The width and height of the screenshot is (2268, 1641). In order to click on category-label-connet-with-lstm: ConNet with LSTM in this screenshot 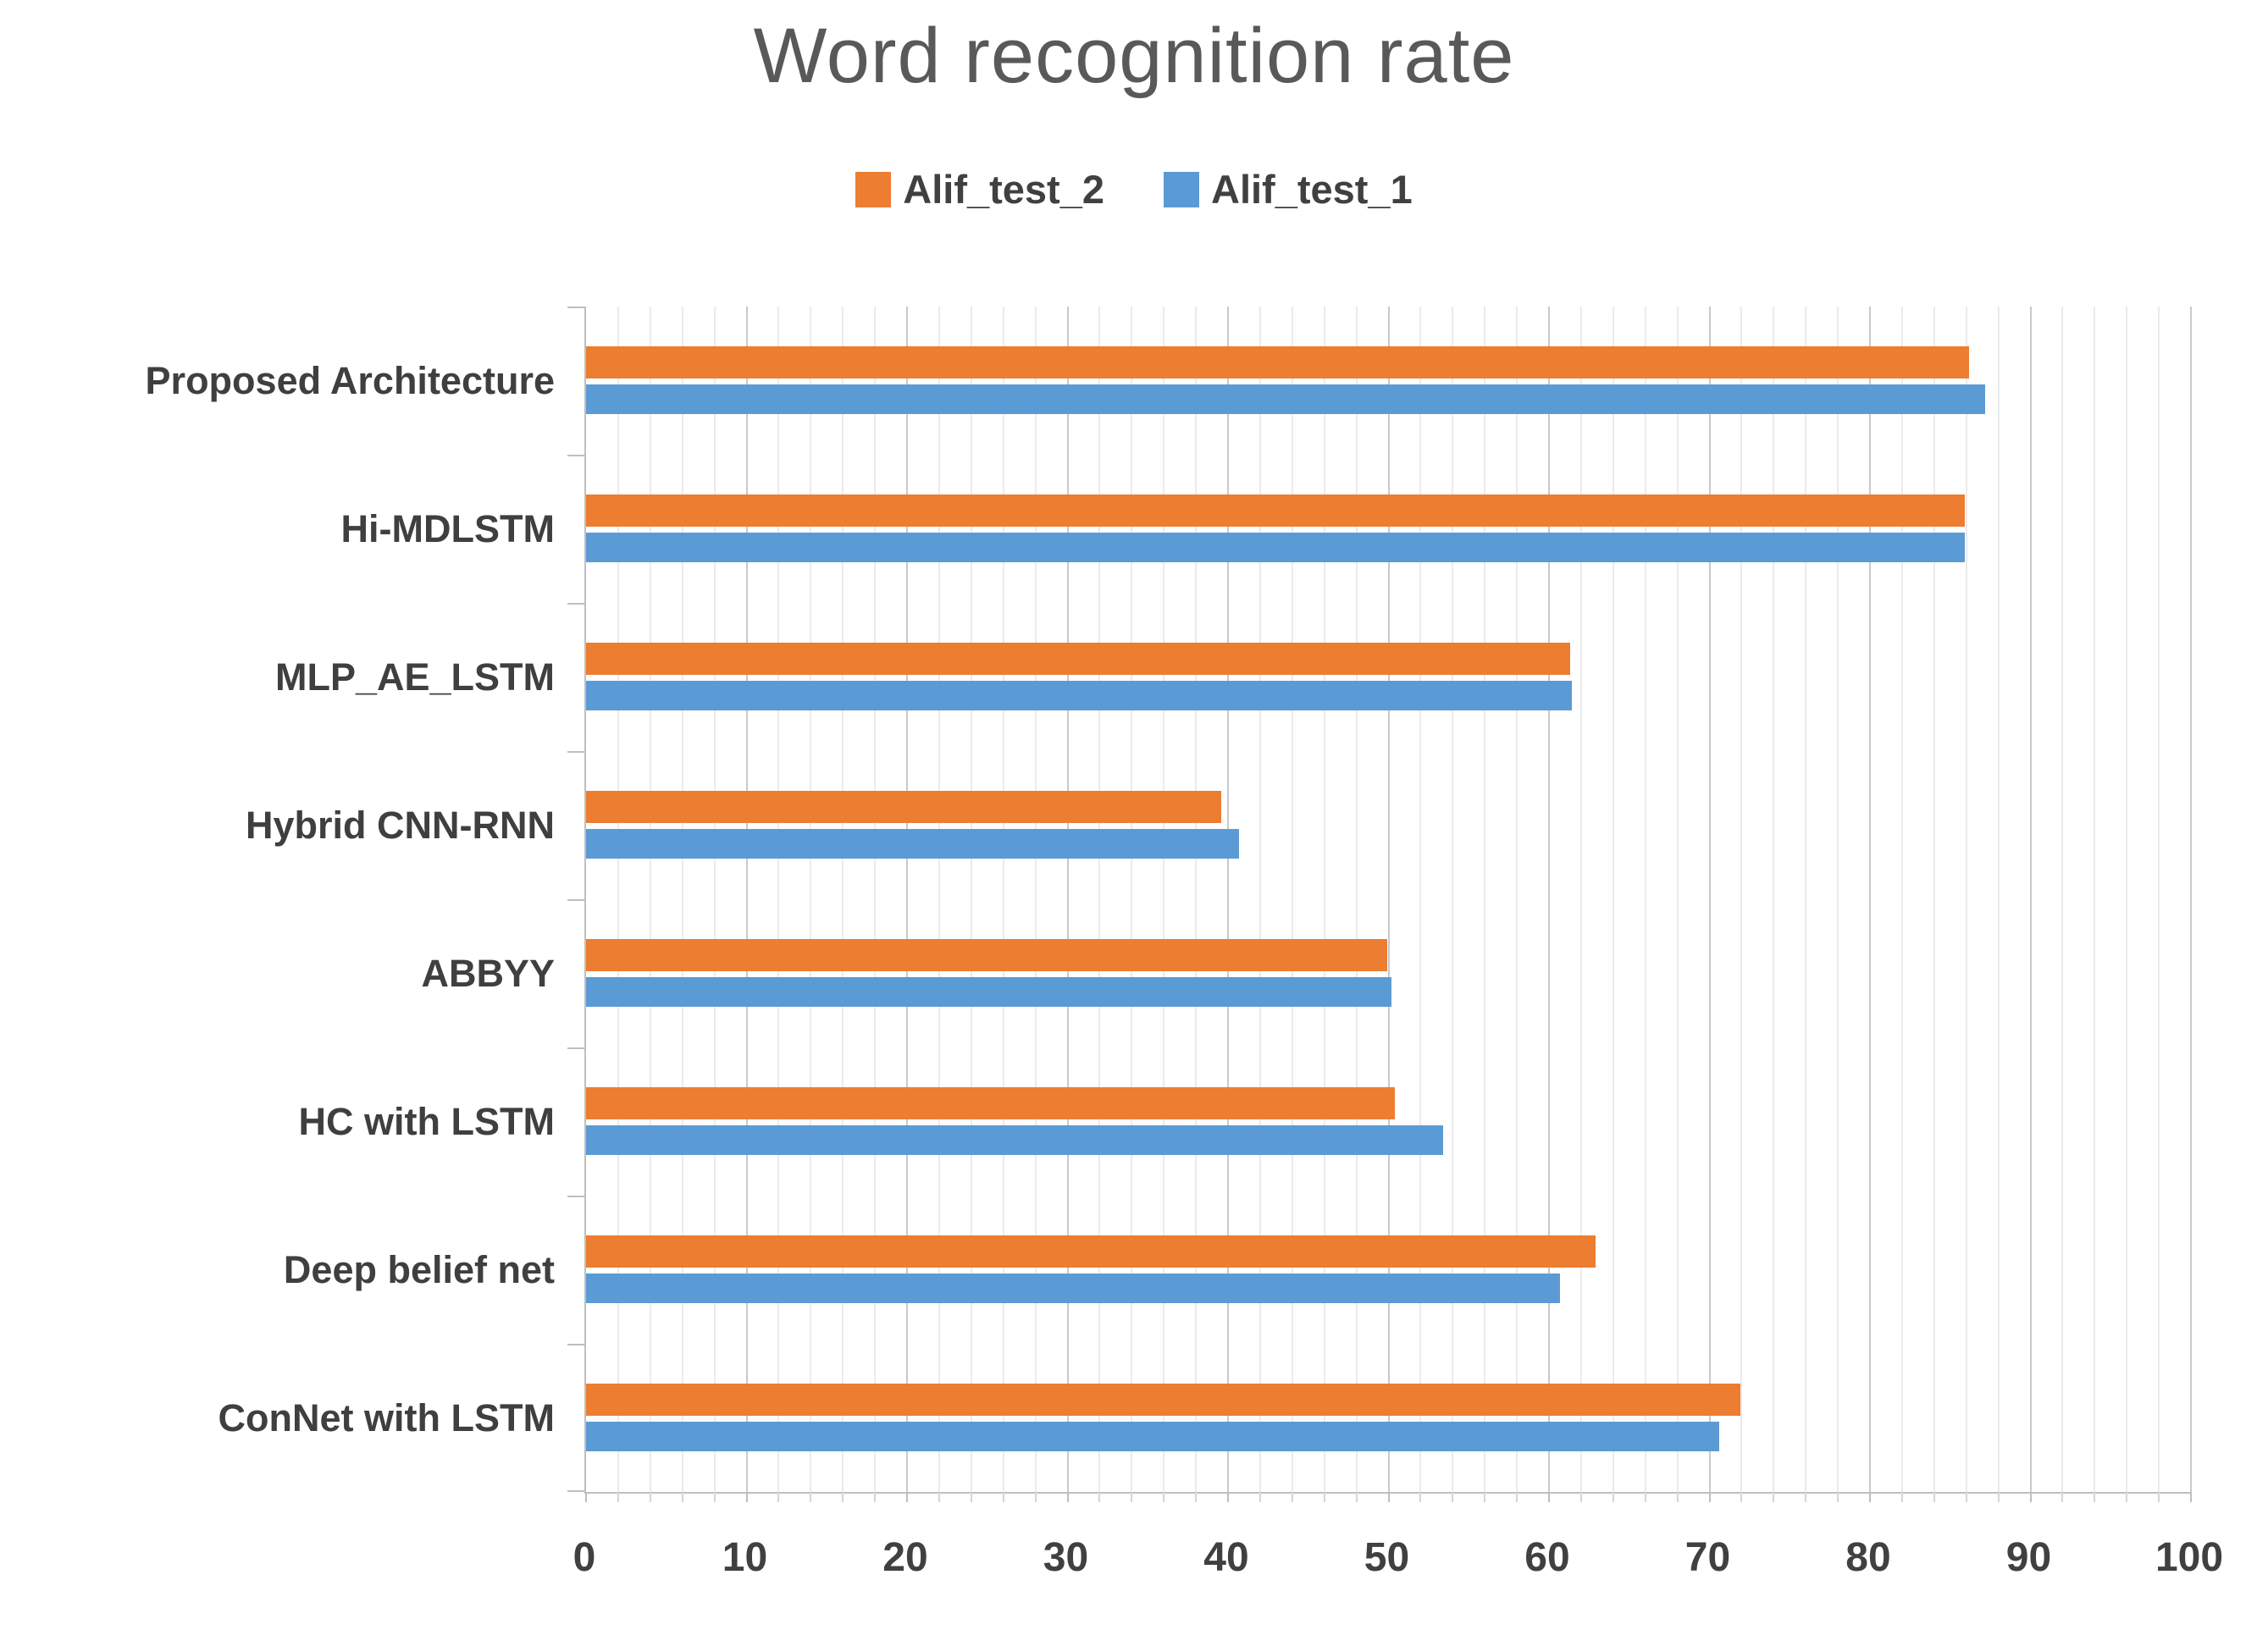, I will do `click(387, 1417)`.